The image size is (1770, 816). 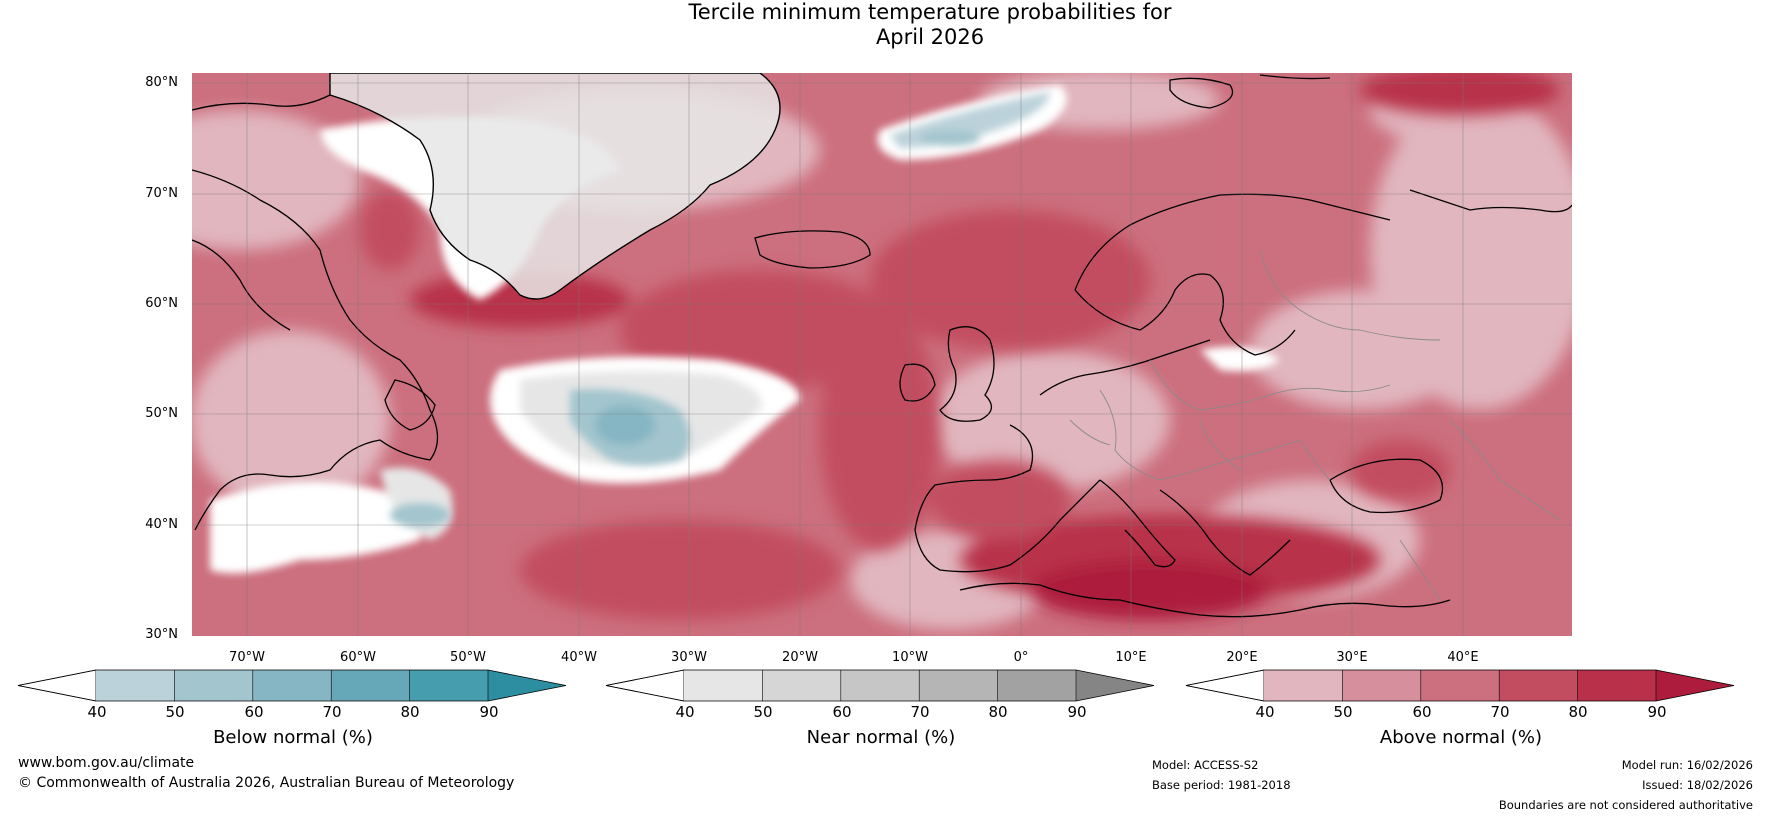 What do you see at coordinates (254, 712) in the screenshot?
I see `cbar-below-tick-60: 60` at bounding box center [254, 712].